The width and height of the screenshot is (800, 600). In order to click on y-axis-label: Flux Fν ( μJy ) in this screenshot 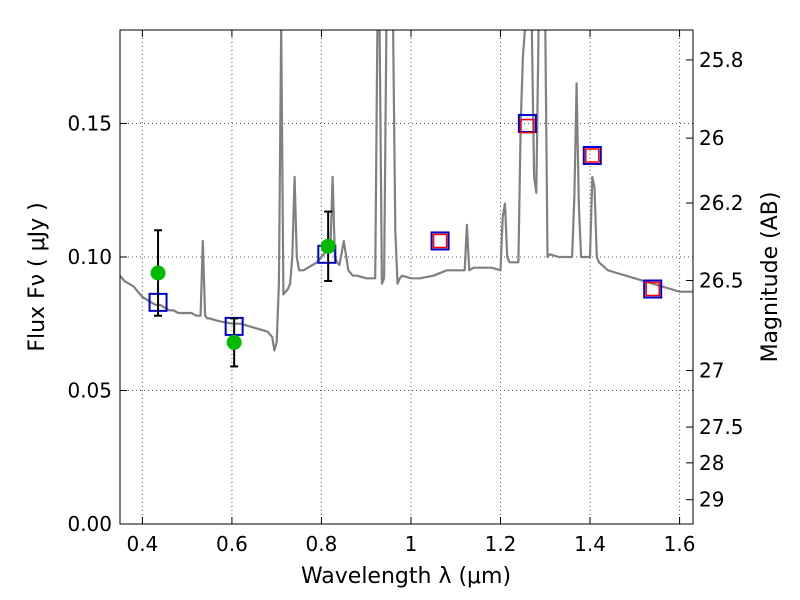, I will do `click(37, 276)`.